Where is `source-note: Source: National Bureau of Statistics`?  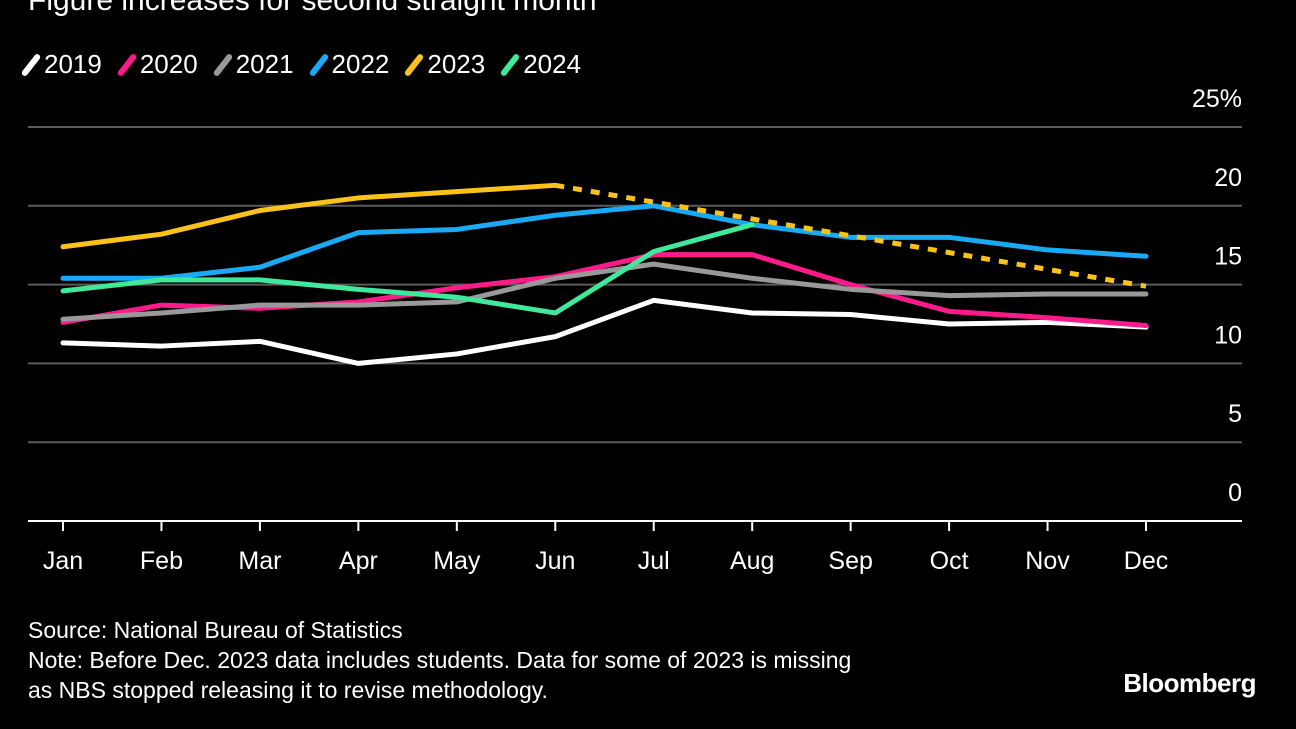 source-note: Source: National Bureau of Statistics is located at coordinates (215, 630).